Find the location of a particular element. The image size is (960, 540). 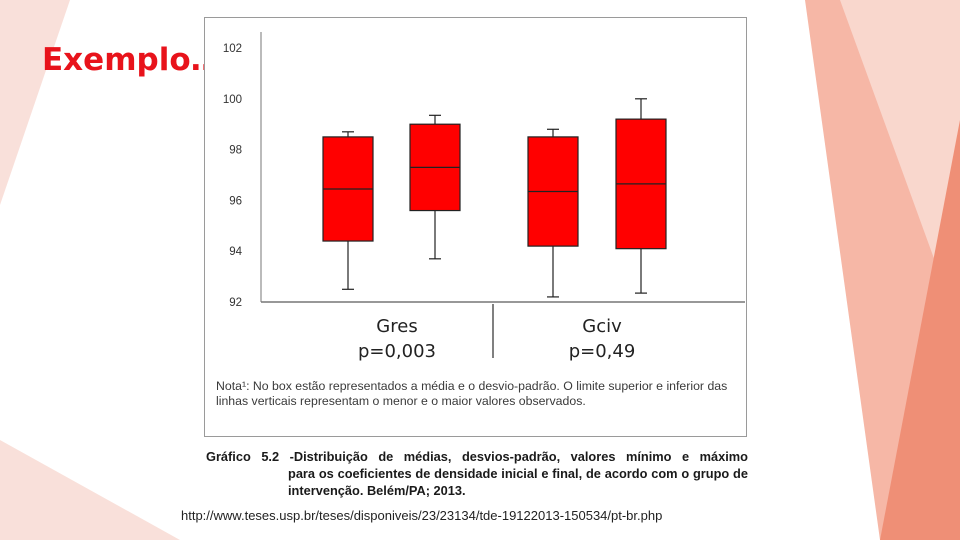

left-top-accent-shape is located at coordinates (35, 102).